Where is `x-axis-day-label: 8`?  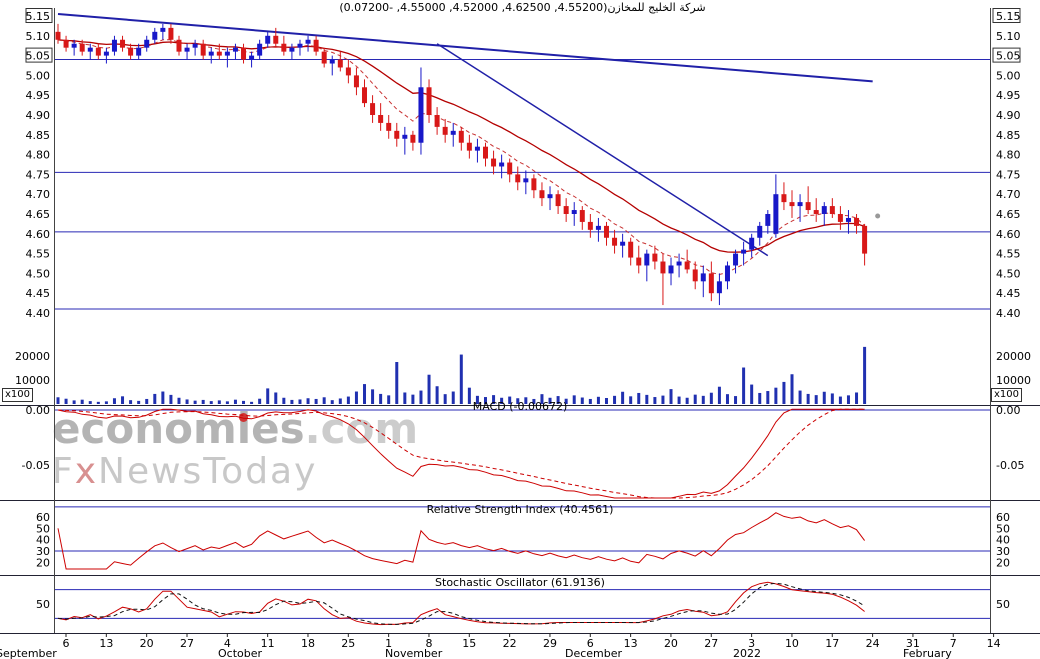
x-axis-day-label: 8 is located at coordinates (428, 643).